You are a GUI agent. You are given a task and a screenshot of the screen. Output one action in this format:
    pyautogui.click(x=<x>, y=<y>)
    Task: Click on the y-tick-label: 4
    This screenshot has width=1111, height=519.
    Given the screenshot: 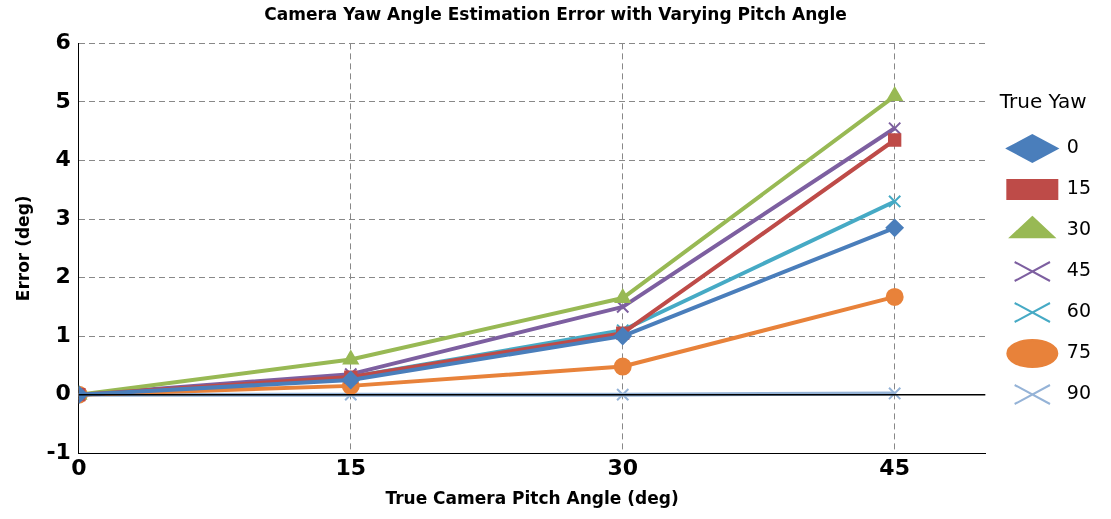 What is the action you would take?
    pyautogui.click(x=63, y=159)
    